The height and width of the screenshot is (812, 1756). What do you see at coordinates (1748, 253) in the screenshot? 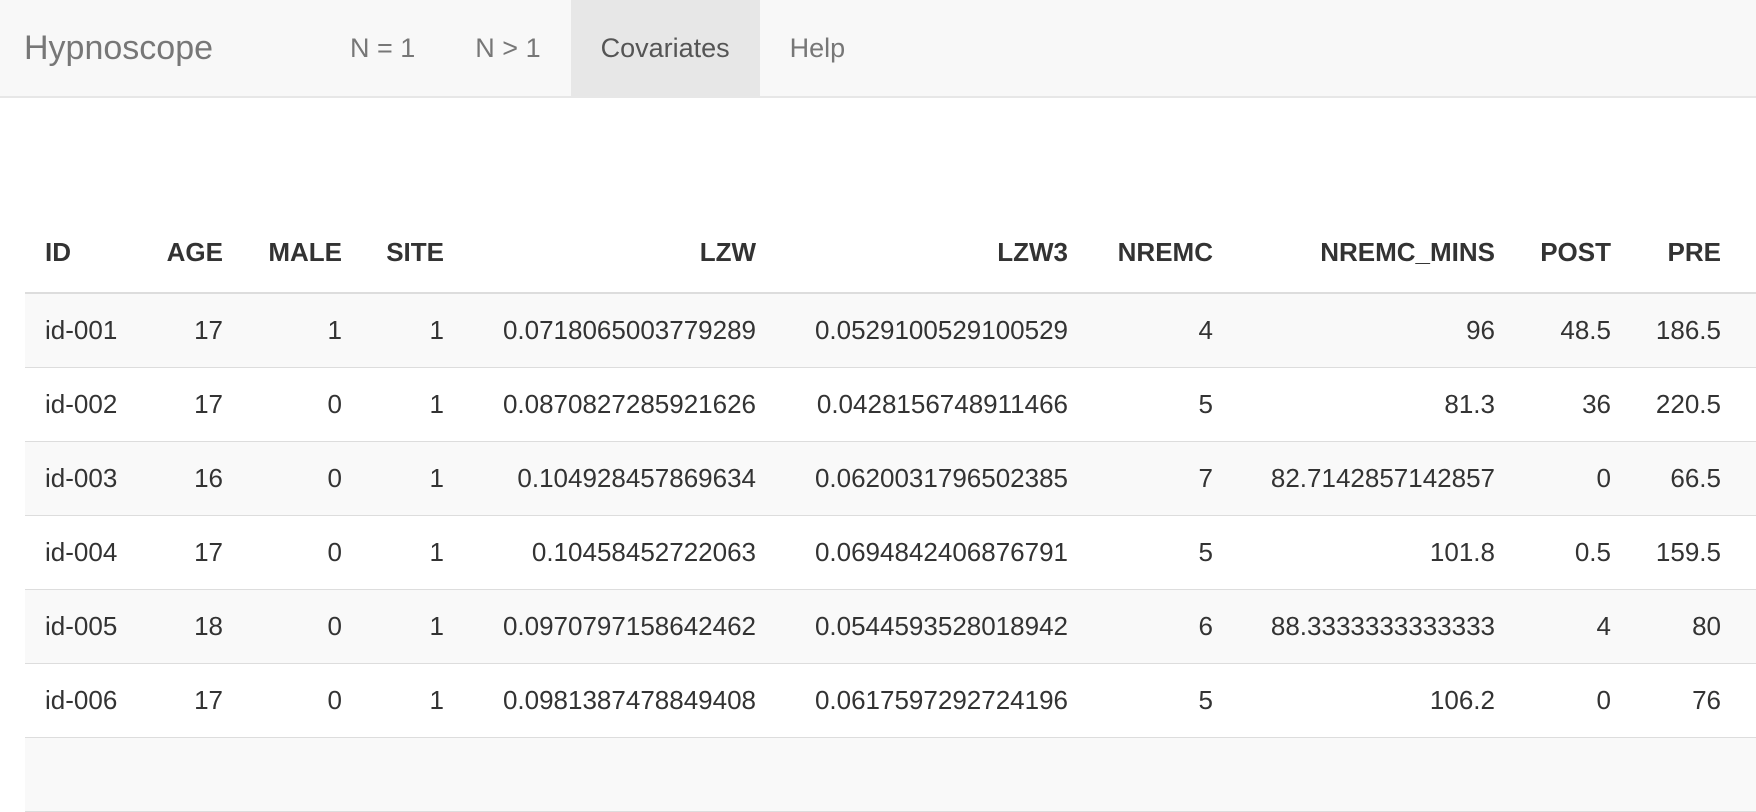
I see `header-filler` at bounding box center [1748, 253].